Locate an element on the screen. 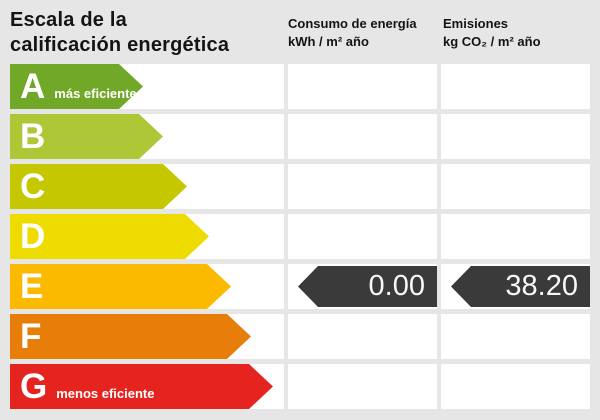 Image resolution: width=600 pixels, height=420 pixels. column-header-emisiones: Emisiones kg CO₂ / m² año is located at coordinates (518, 33).